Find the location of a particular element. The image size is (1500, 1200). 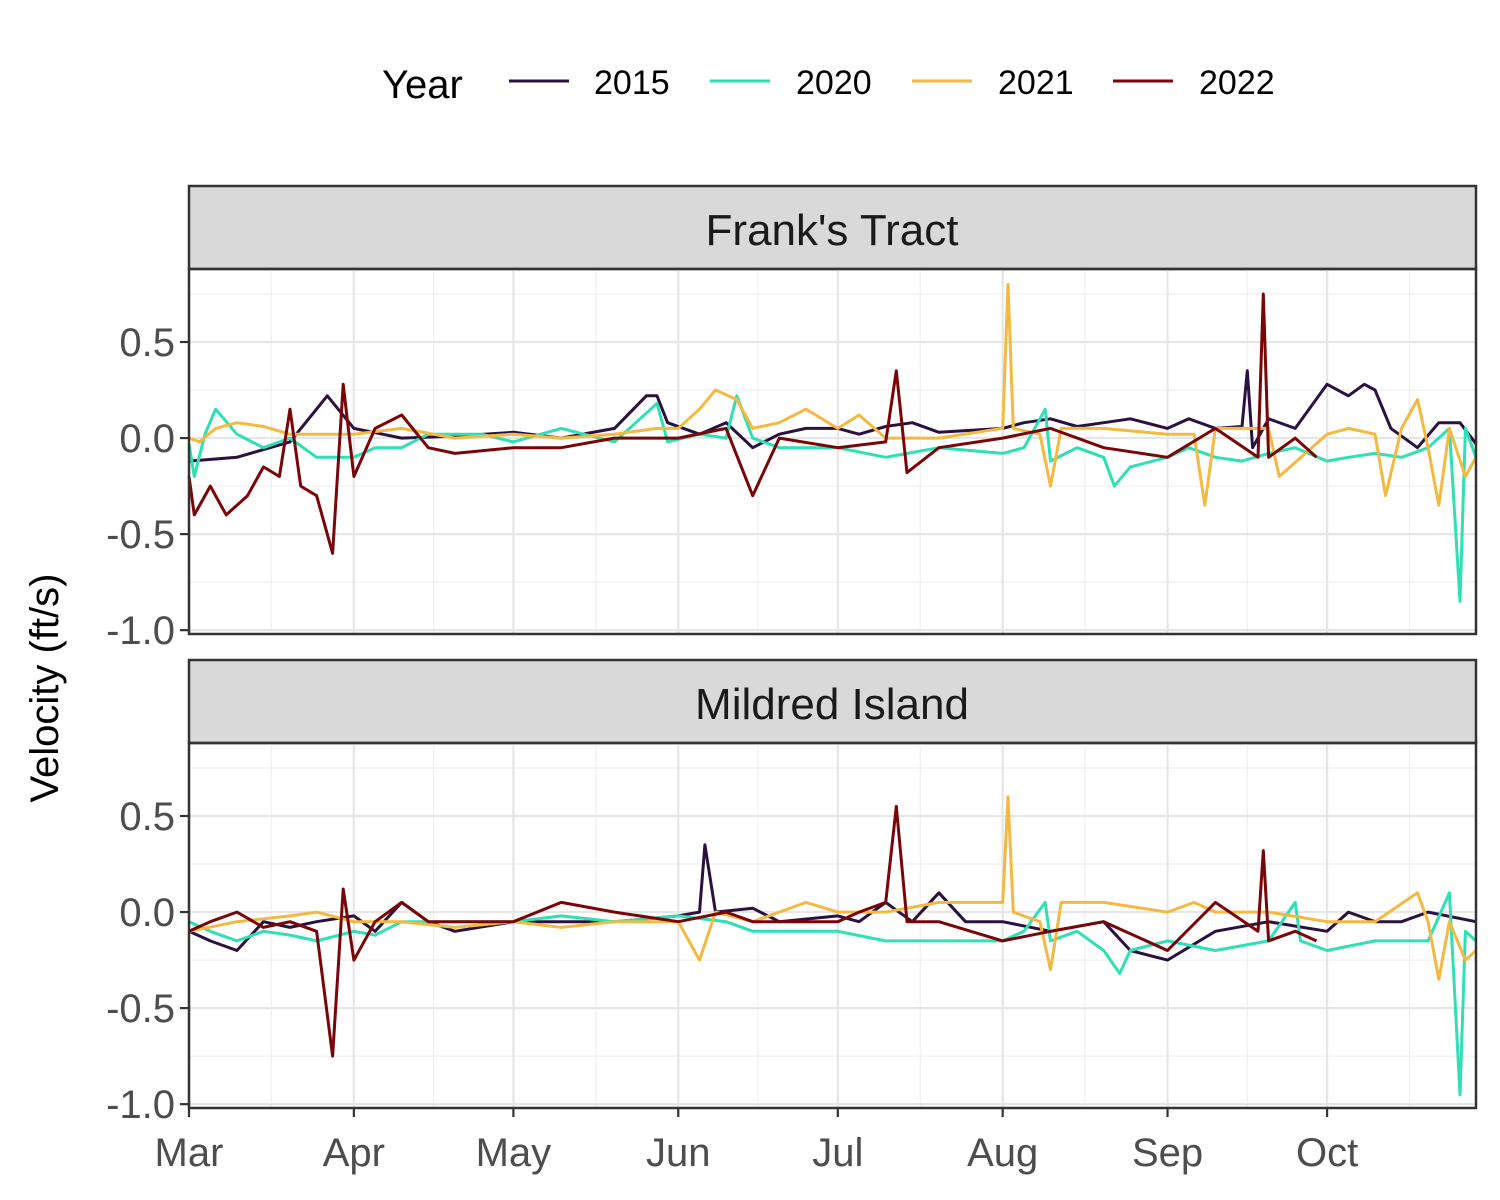

x-tick-label: Oct is located at coordinates (1327, 1153).